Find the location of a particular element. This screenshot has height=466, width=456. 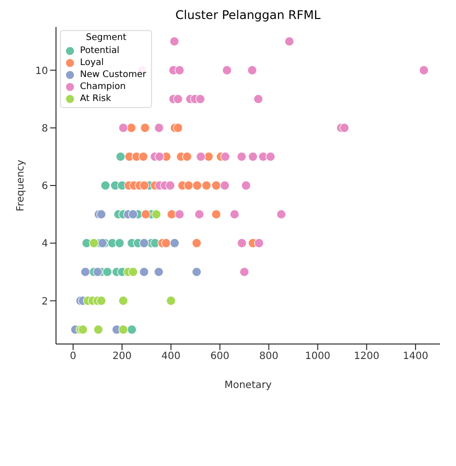

y-tick-label: 2 is located at coordinates (45, 302).